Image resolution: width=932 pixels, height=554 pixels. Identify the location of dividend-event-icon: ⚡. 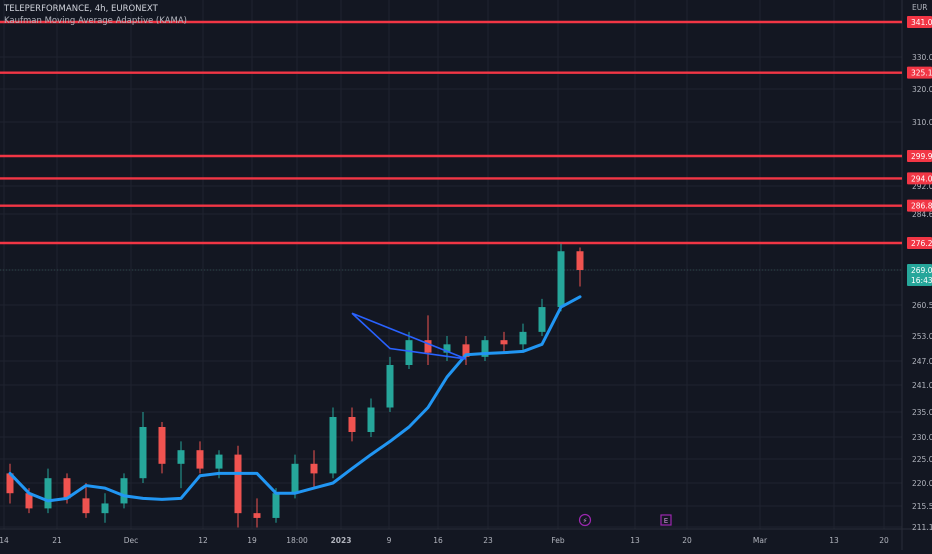
(585, 521).